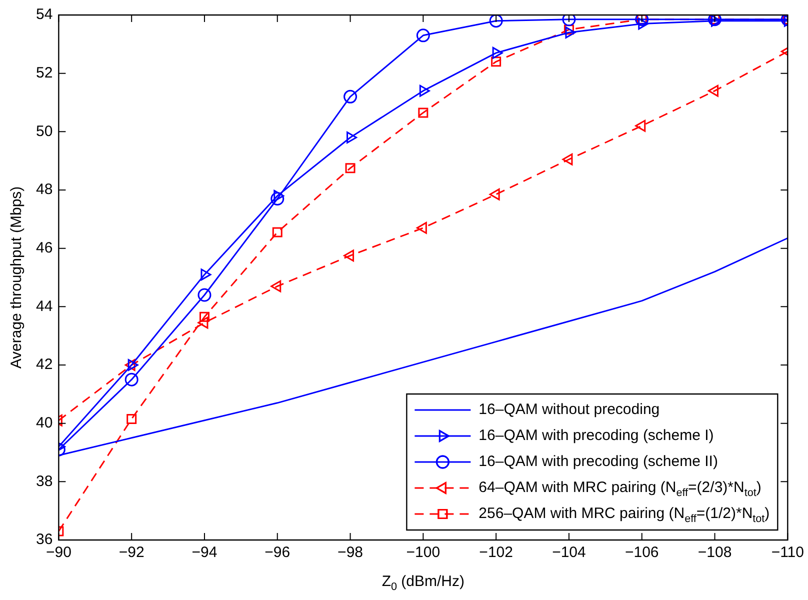  Describe the element at coordinates (596, 435) in the screenshot. I see `legend-label: 16–QAM with precoding (scheme I)` at that location.